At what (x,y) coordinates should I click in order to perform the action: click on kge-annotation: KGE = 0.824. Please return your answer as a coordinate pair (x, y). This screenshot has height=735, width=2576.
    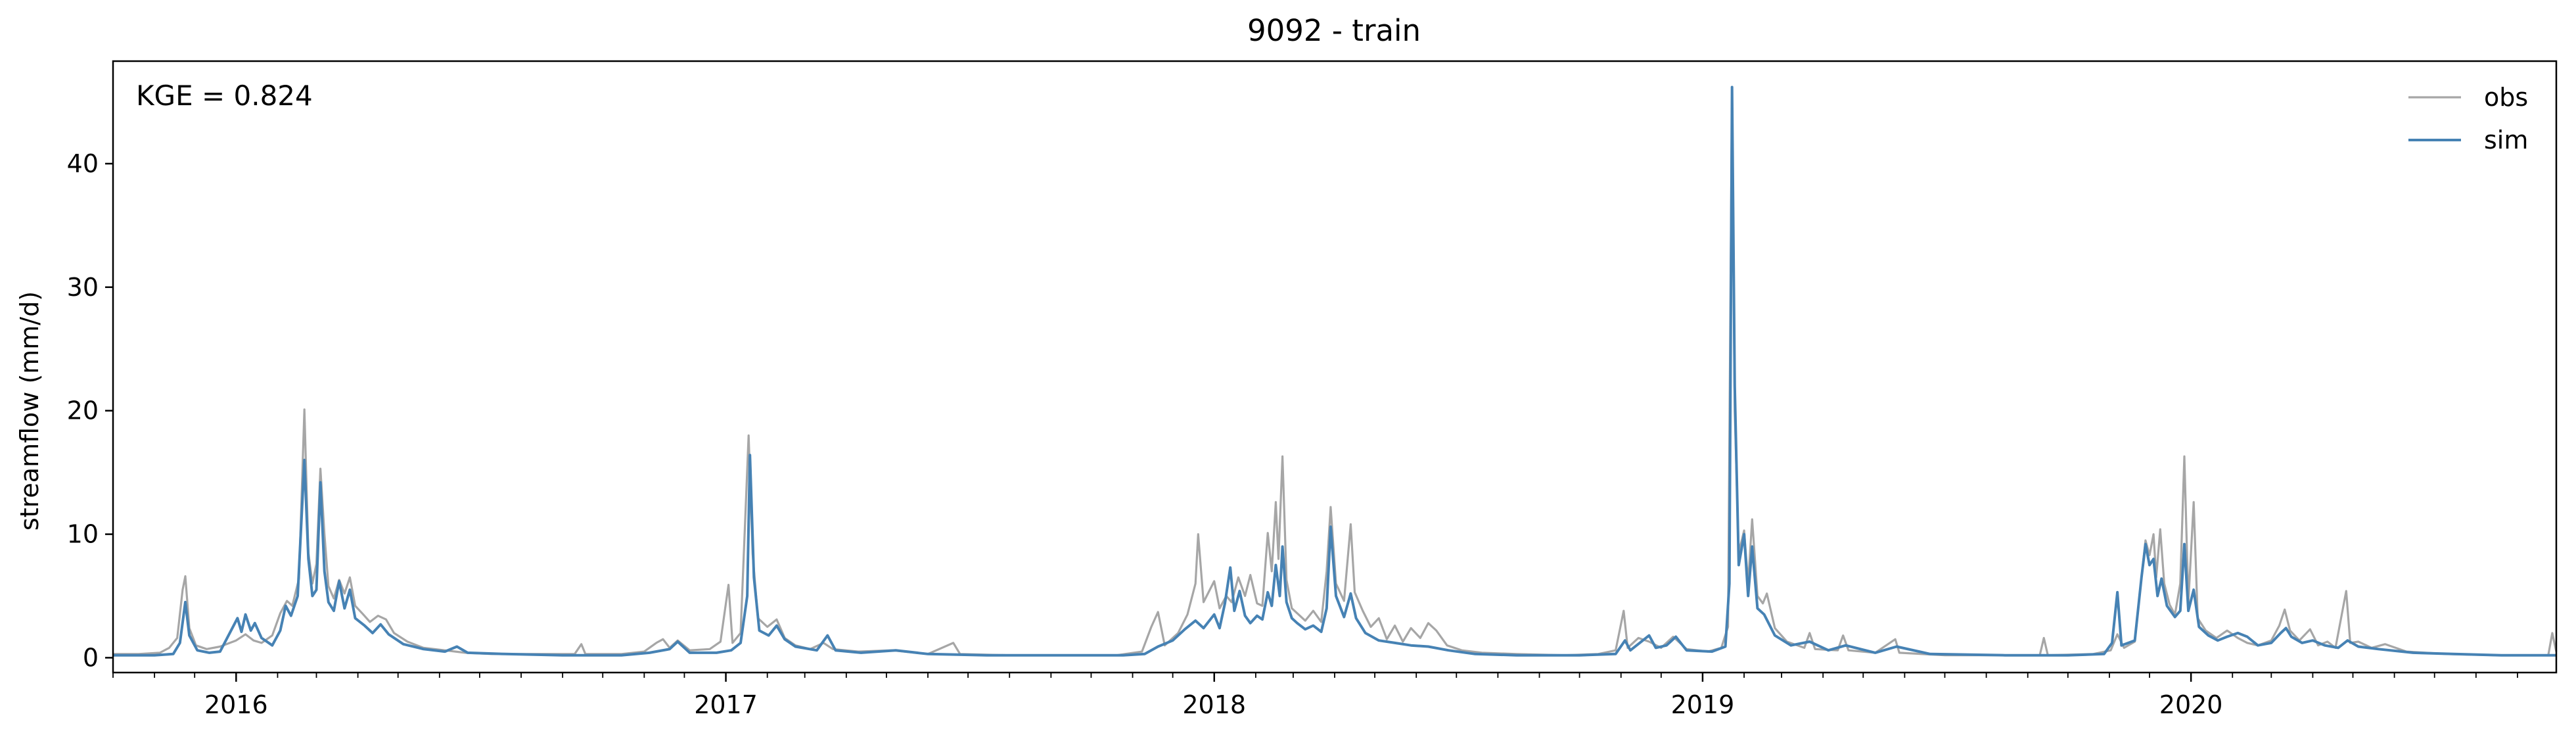
    Looking at the image, I should click on (225, 96).